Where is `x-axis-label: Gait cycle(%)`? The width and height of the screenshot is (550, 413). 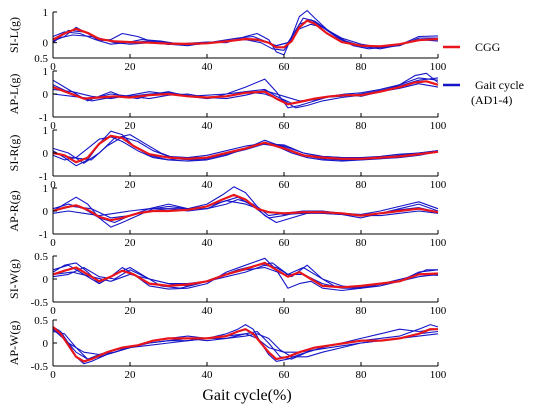
x-axis-label: Gait cycle(%) is located at coordinates (246, 395).